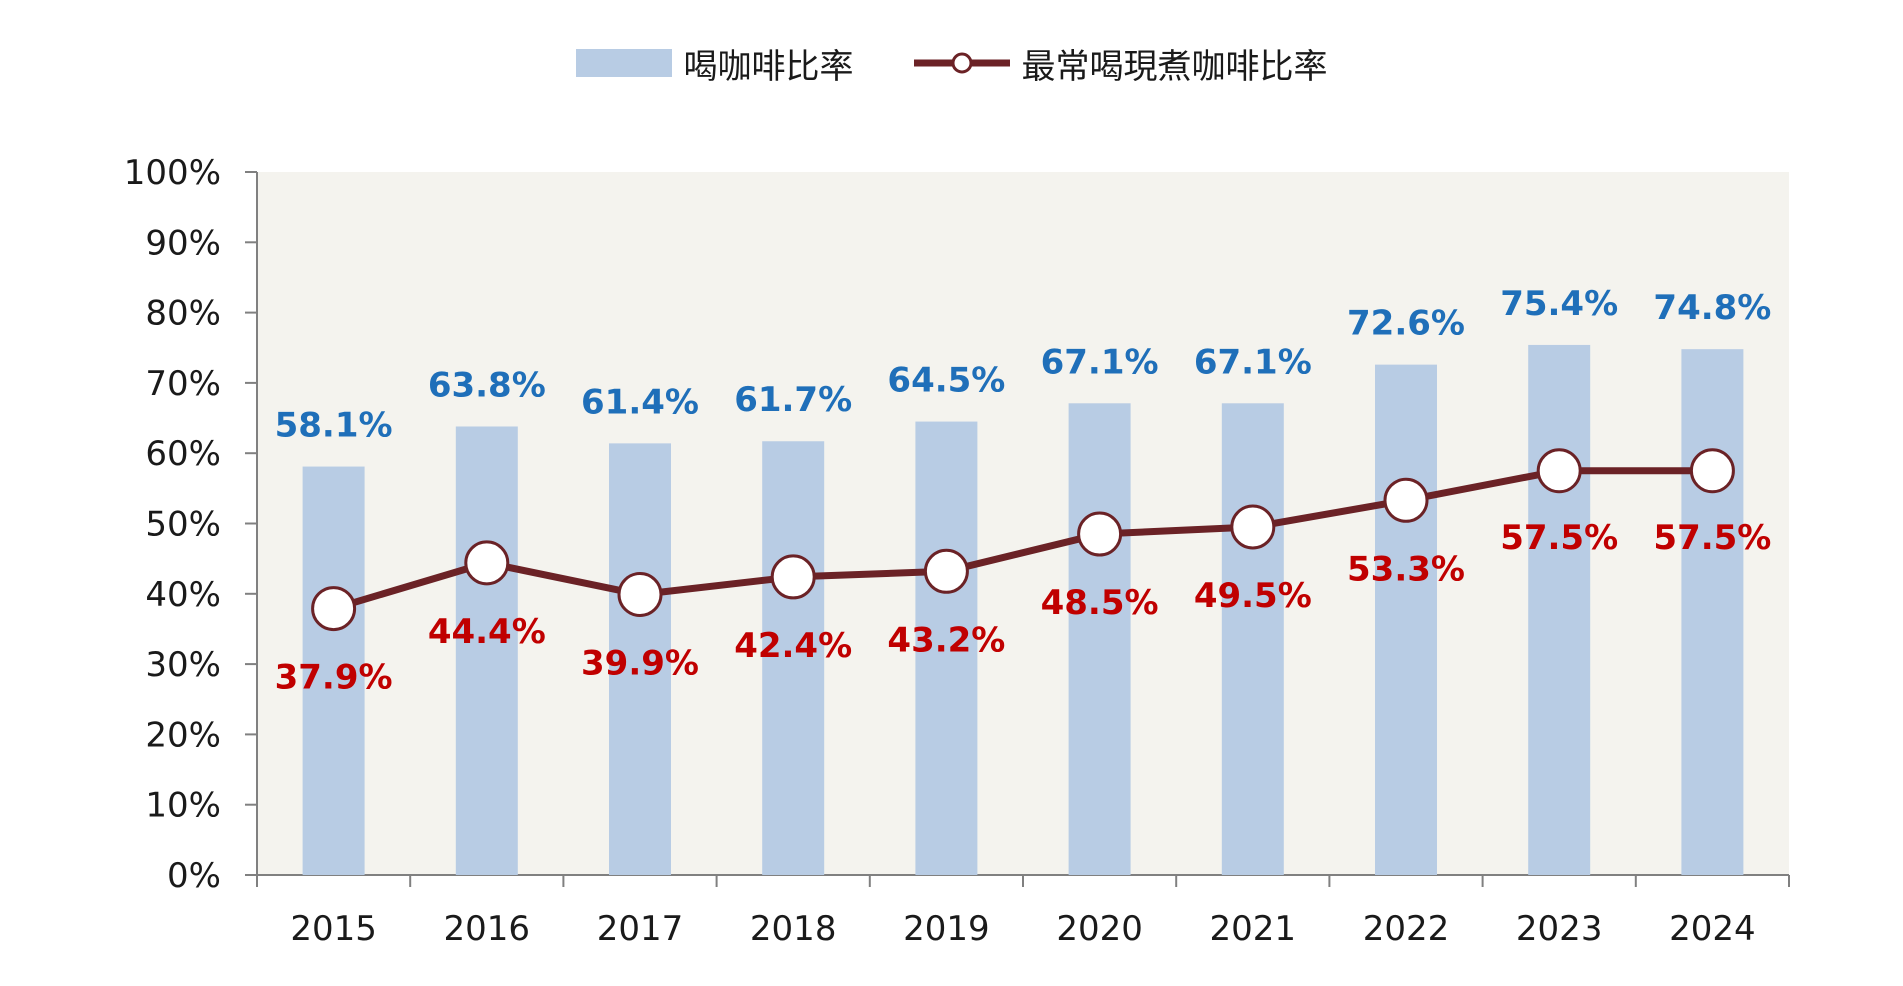 Image resolution: width=1903 pixels, height=986 pixels. What do you see at coordinates (183, 595) in the screenshot?
I see `y-tick-label: 40%` at bounding box center [183, 595].